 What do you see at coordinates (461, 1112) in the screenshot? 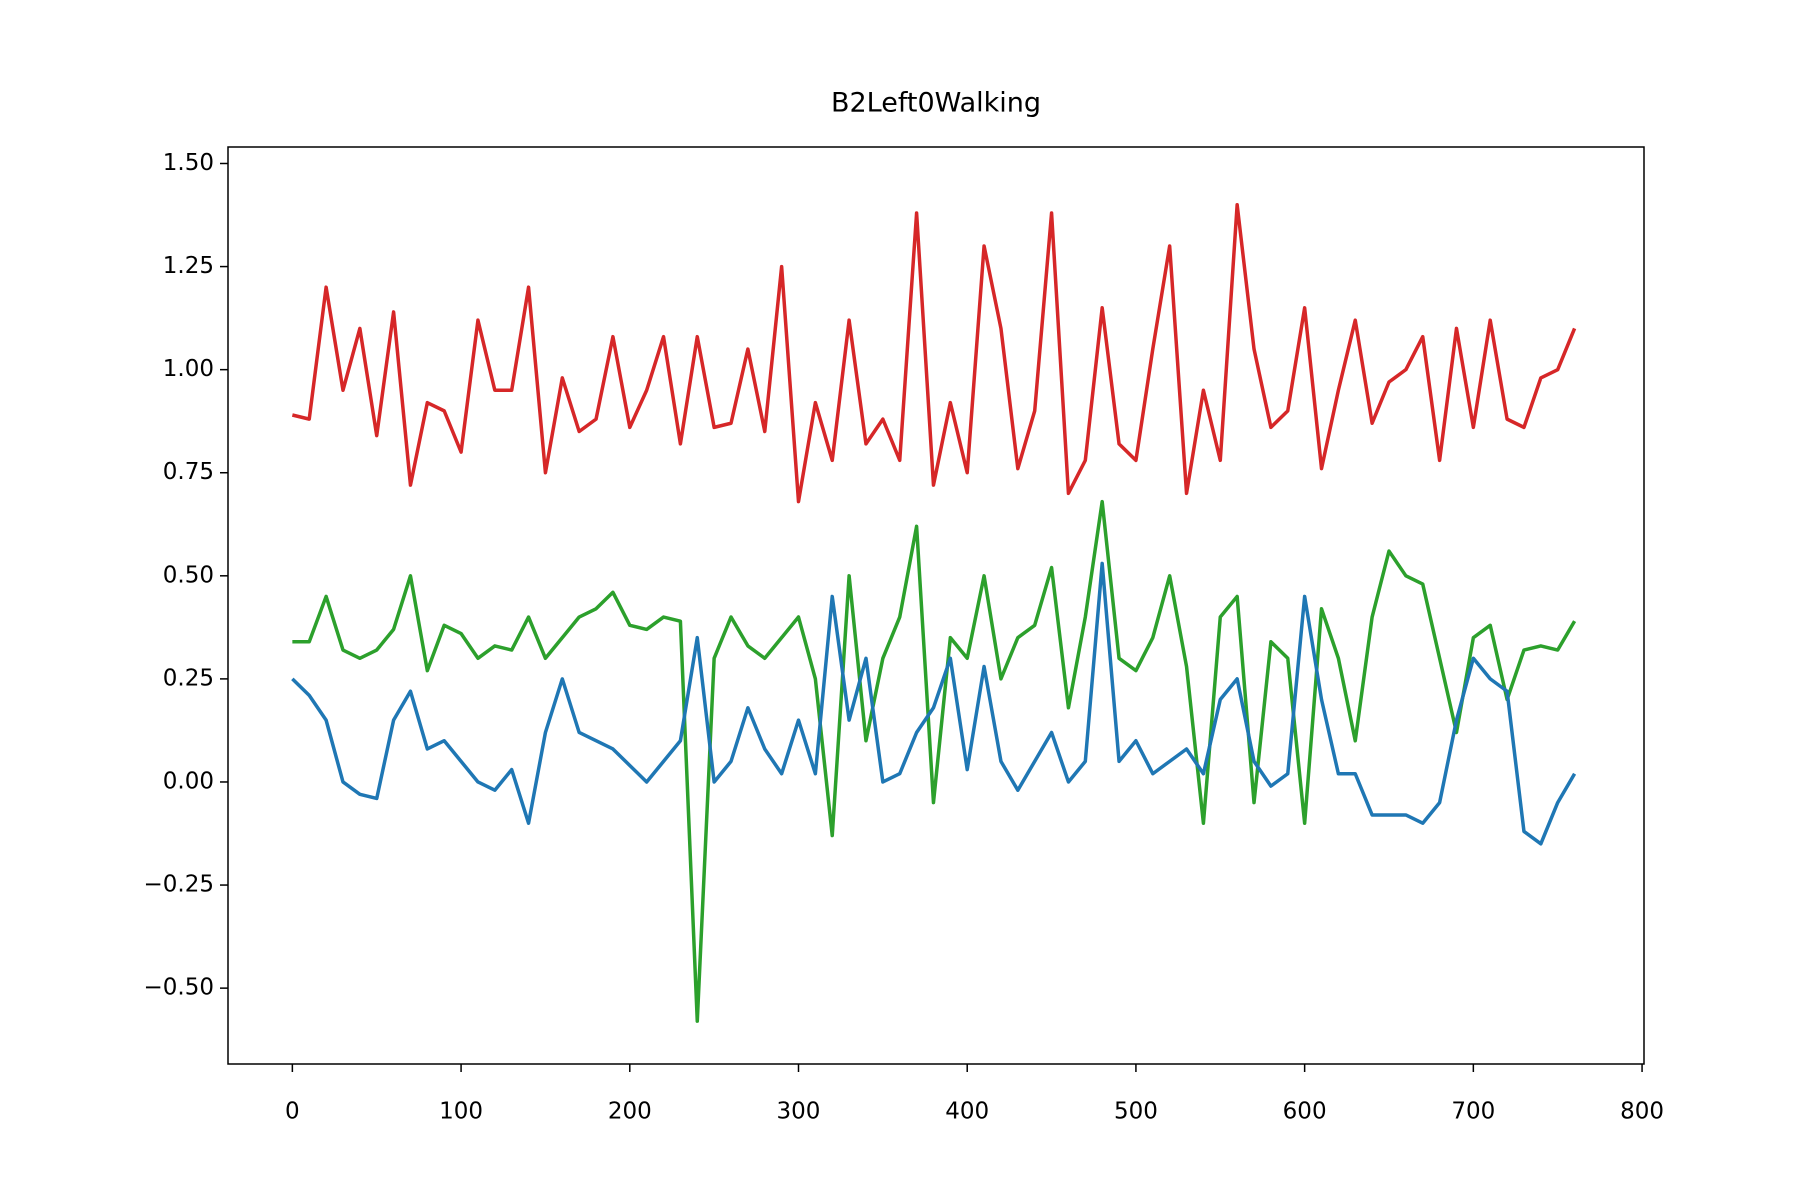
I see `x-tick-label: 100` at bounding box center [461, 1112].